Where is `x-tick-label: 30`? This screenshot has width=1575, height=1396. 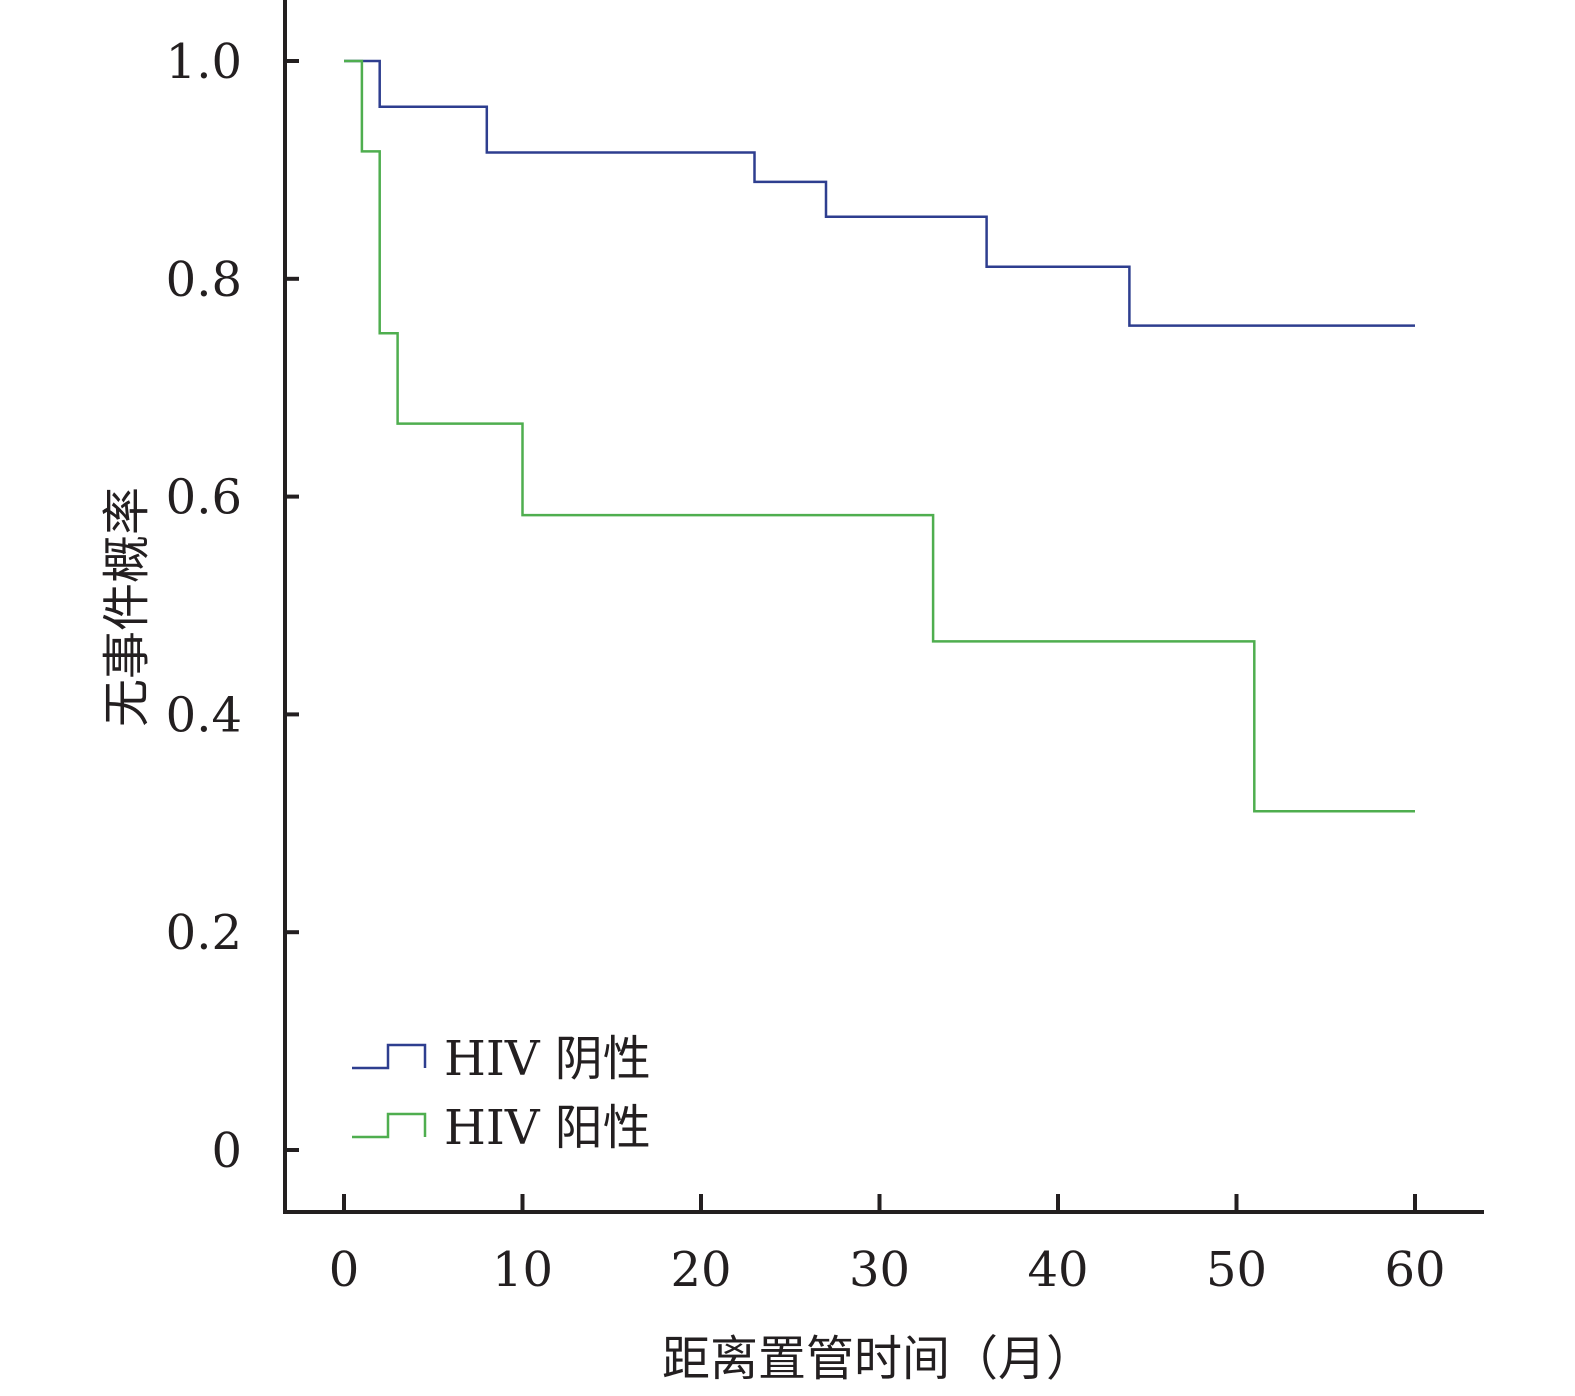 x-tick-label: 30 is located at coordinates (879, 1270).